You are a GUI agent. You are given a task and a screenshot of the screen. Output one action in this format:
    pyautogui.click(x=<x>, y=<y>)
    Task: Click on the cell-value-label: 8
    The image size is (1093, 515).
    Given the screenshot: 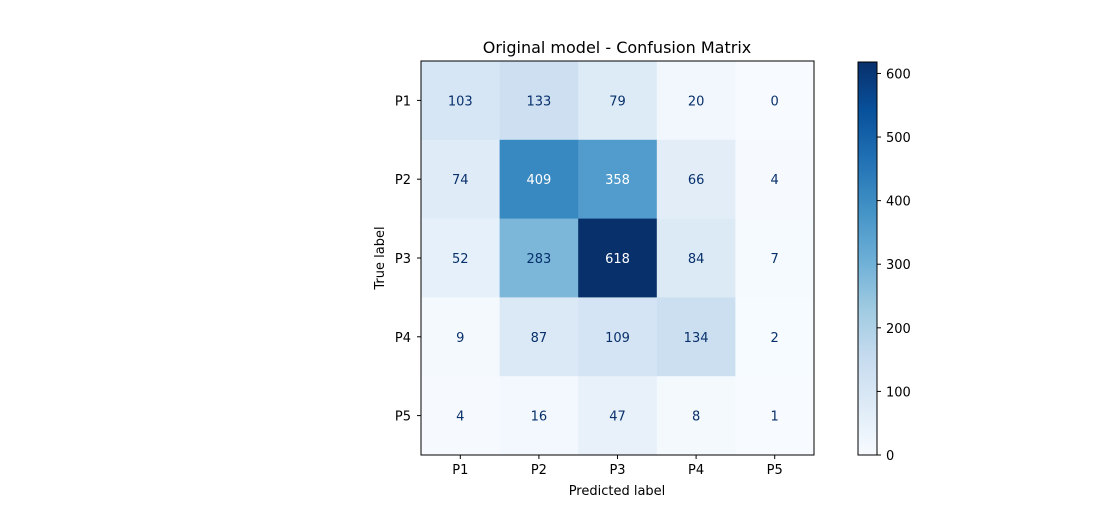 What is the action you would take?
    pyautogui.click(x=696, y=417)
    